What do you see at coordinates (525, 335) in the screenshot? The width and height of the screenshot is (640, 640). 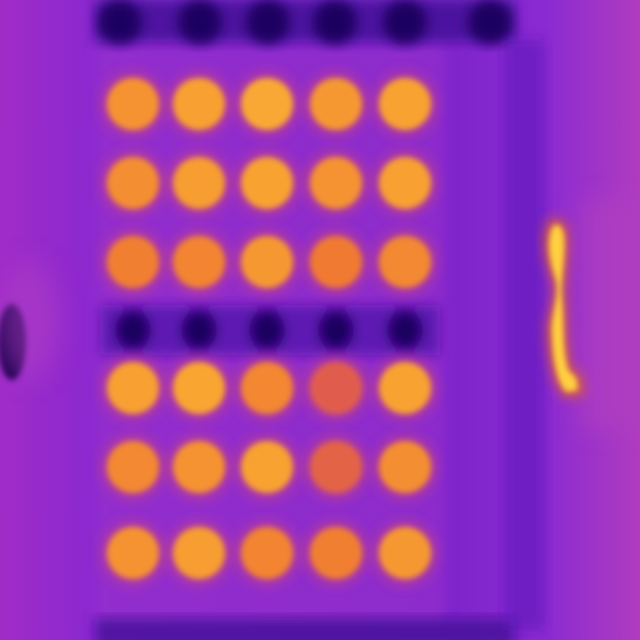 I see `right-structure` at bounding box center [525, 335].